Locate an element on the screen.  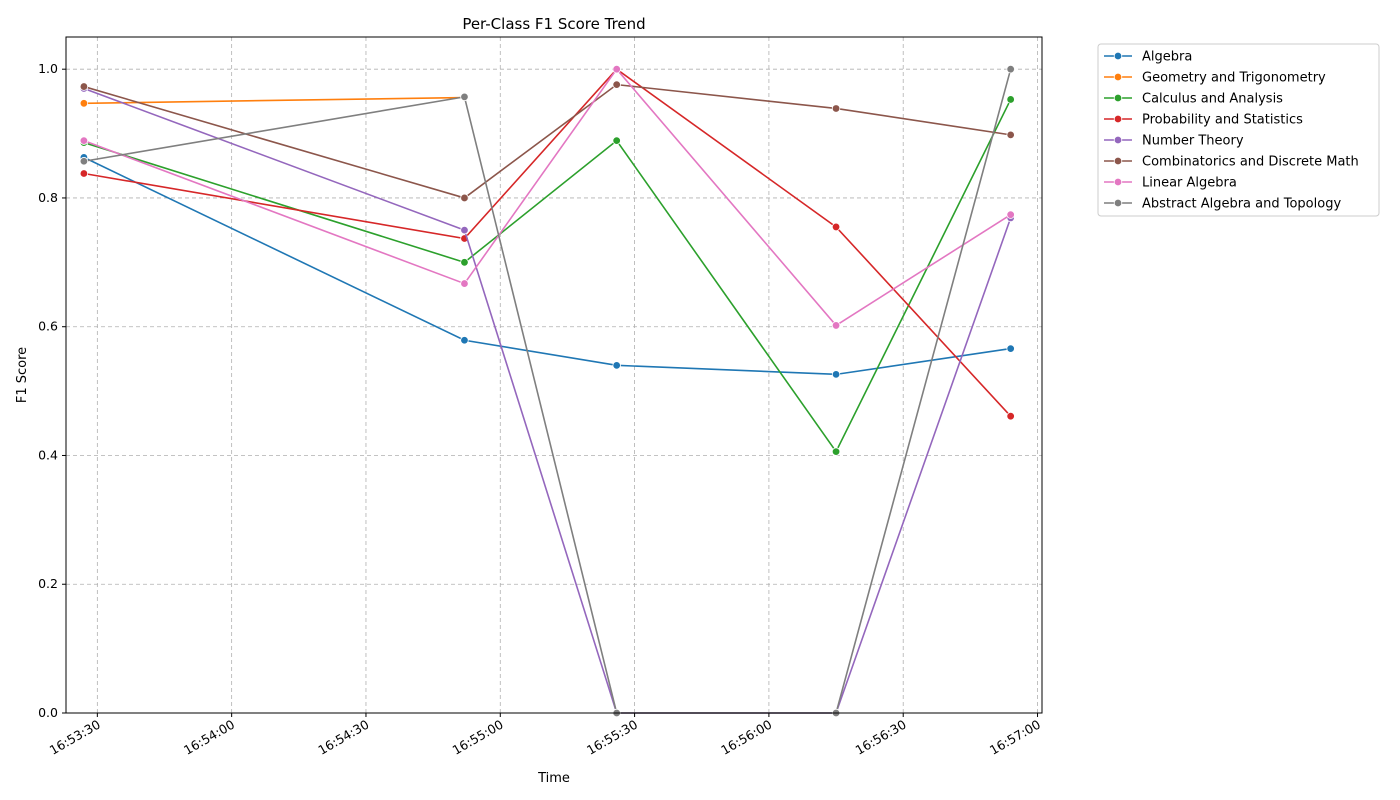
legend-entry: Number Theory is located at coordinates (1174, 141).